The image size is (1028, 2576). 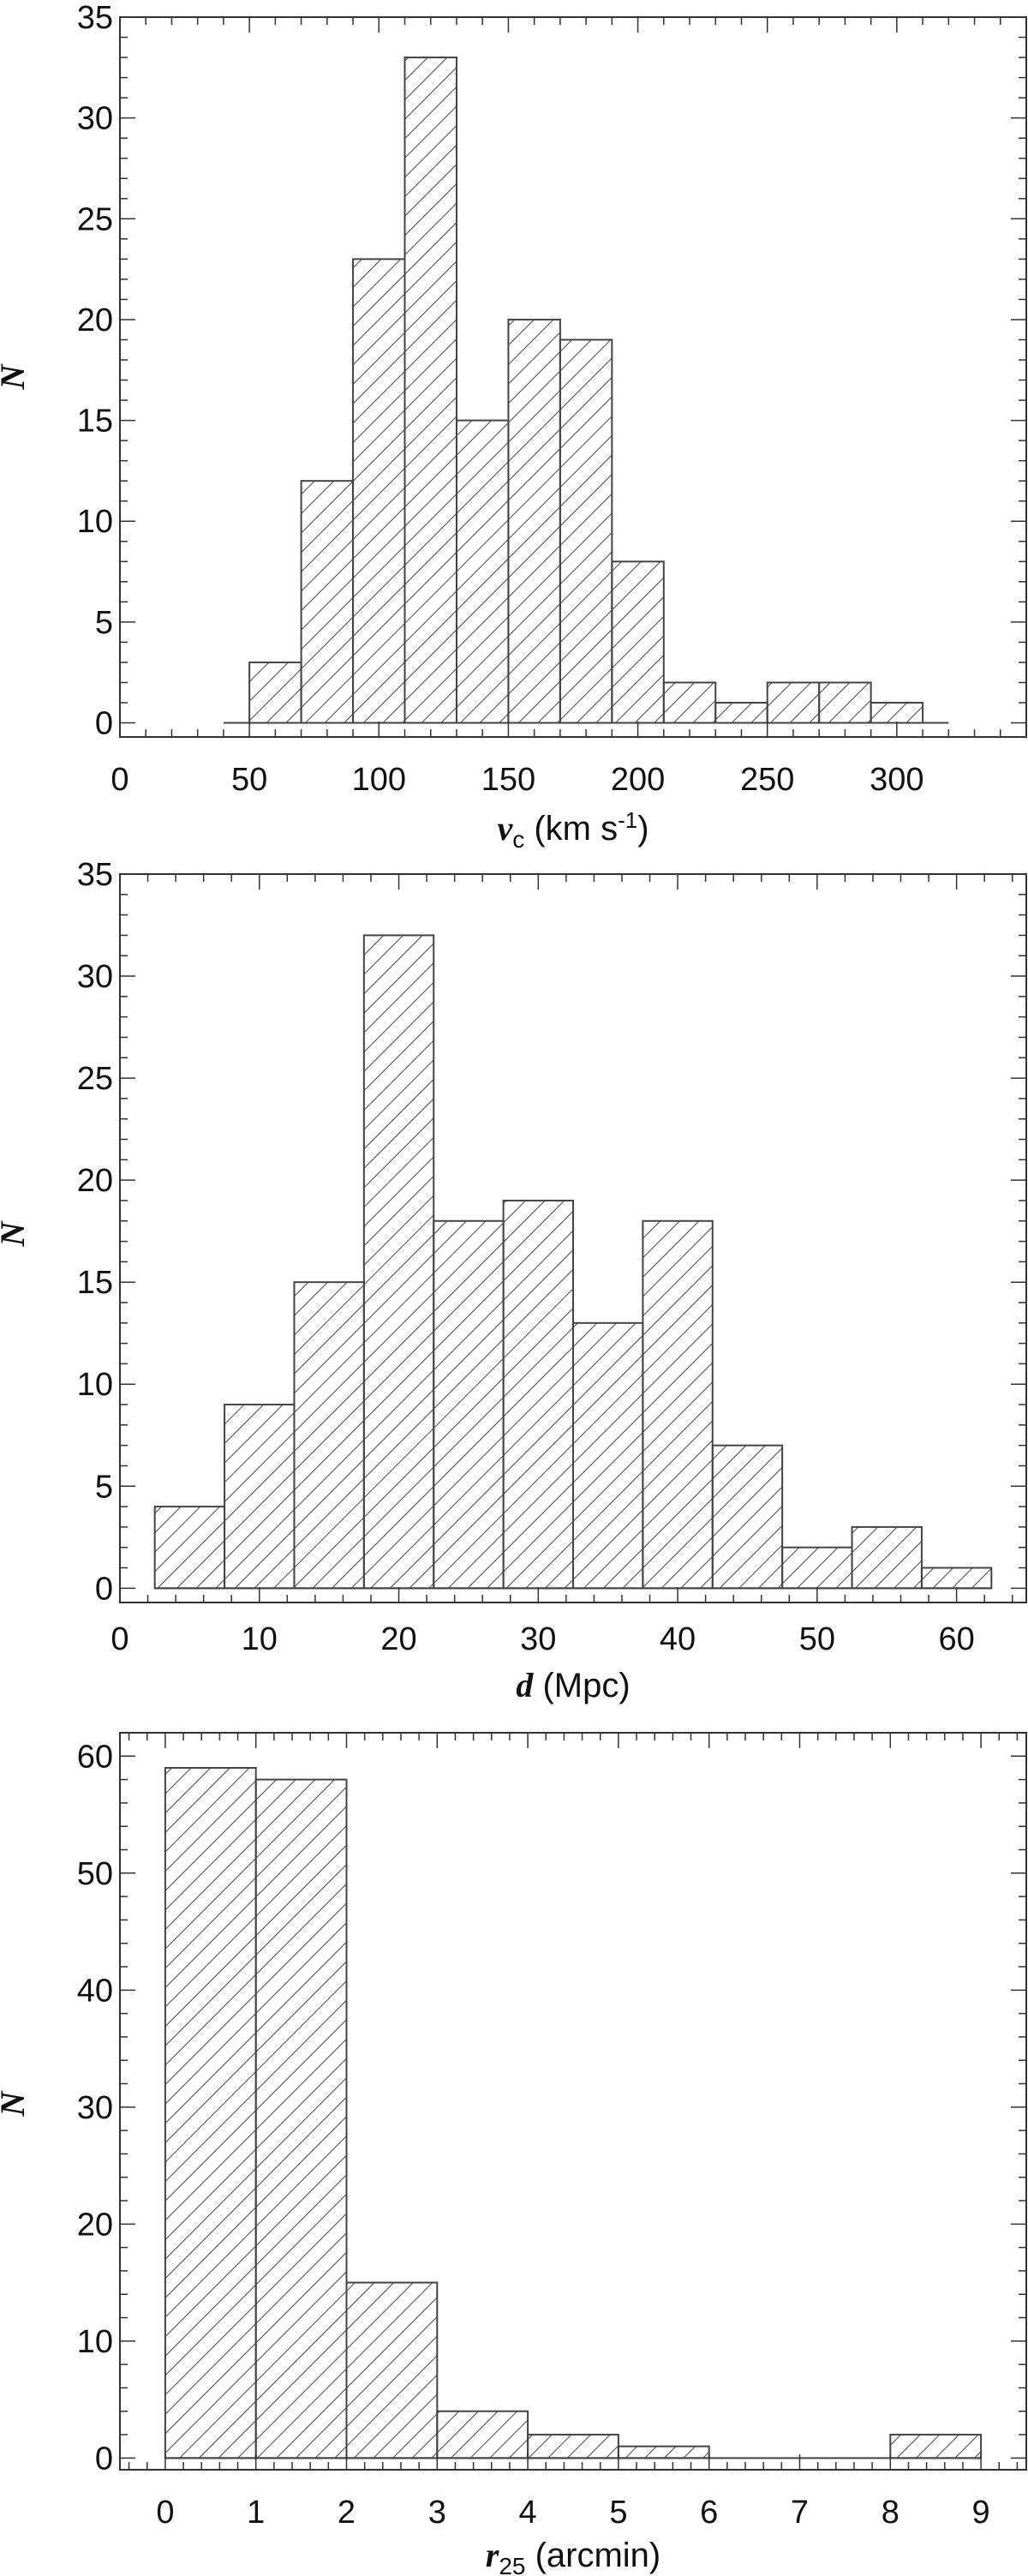 What do you see at coordinates (573, 1685) in the screenshot?
I see `x-axis-label: d (Mpc)` at bounding box center [573, 1685].